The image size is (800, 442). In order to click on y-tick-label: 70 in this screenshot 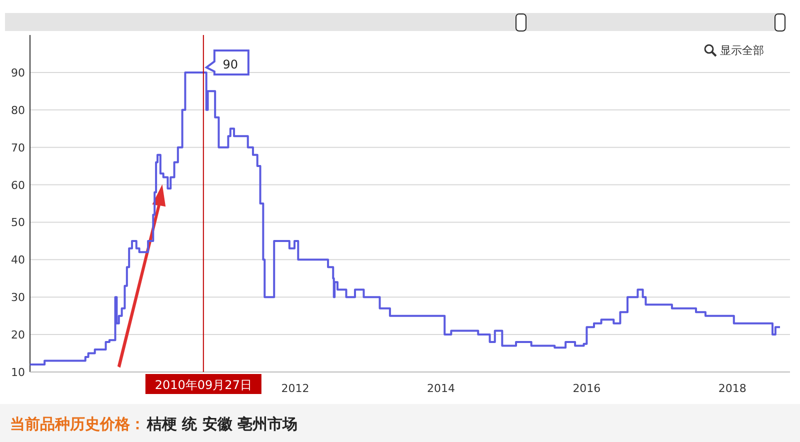, I will do `click(18, 147)`.